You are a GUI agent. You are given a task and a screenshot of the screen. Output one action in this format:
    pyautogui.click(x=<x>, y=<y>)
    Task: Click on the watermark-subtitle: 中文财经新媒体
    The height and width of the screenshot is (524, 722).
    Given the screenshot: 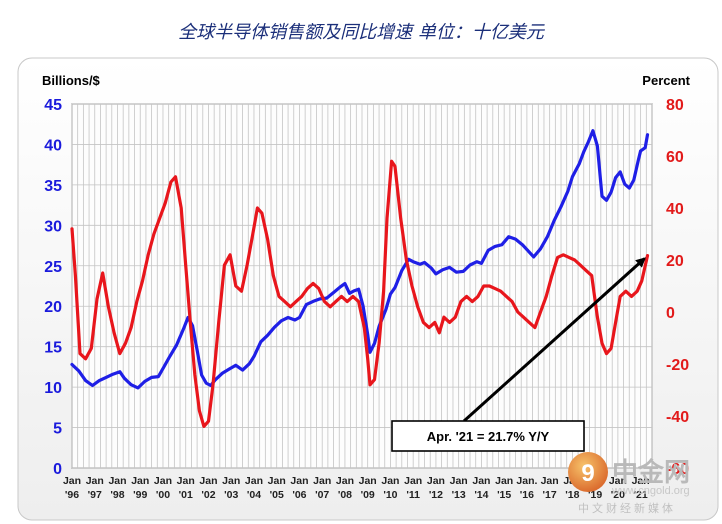 What is the action you would take?
    pyautogui.click(x=627, y=508)
    